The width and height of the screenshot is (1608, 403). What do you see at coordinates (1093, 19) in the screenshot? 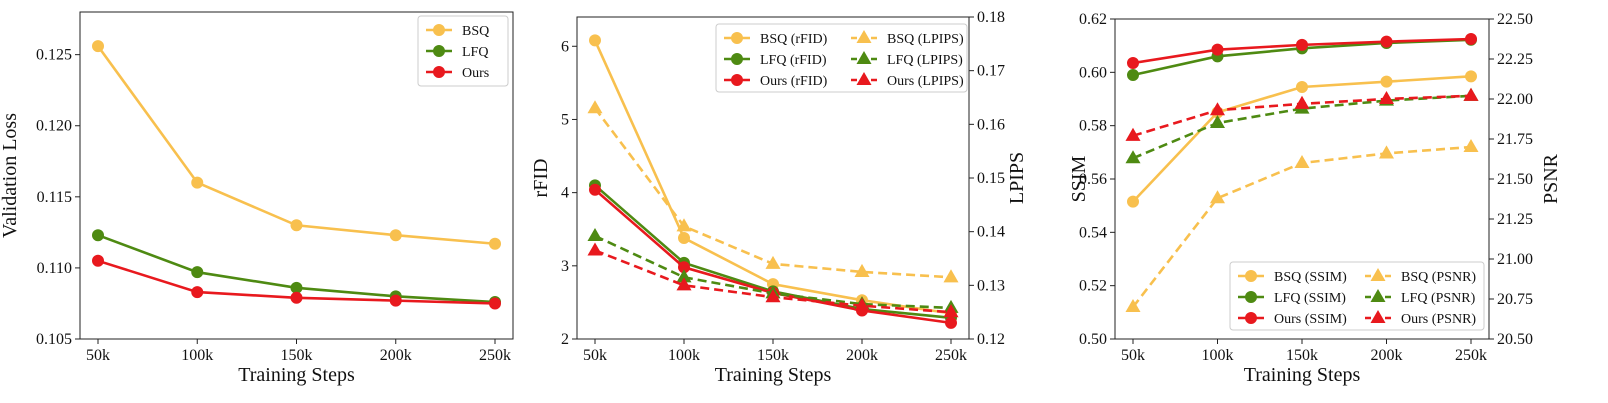
I see `y-tick-label: 0.62` at bounding box center [1093, 19].